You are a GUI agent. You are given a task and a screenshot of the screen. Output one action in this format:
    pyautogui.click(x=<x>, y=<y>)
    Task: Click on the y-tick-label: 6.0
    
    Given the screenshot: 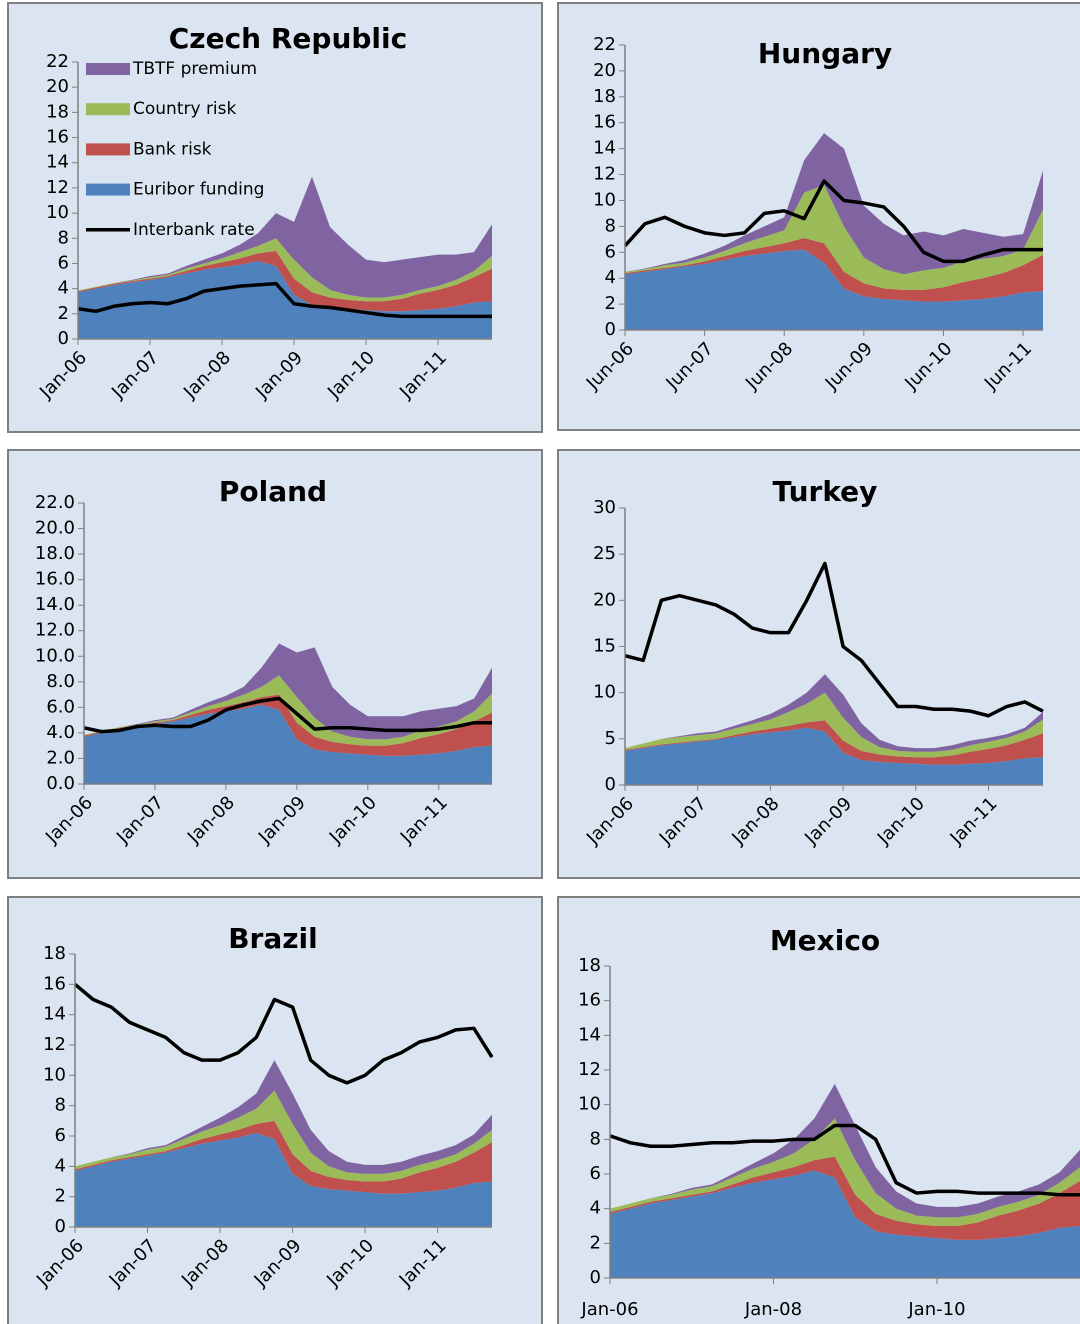 What is the action you would take?
    pyautogui.click(x=60, y=706)
    